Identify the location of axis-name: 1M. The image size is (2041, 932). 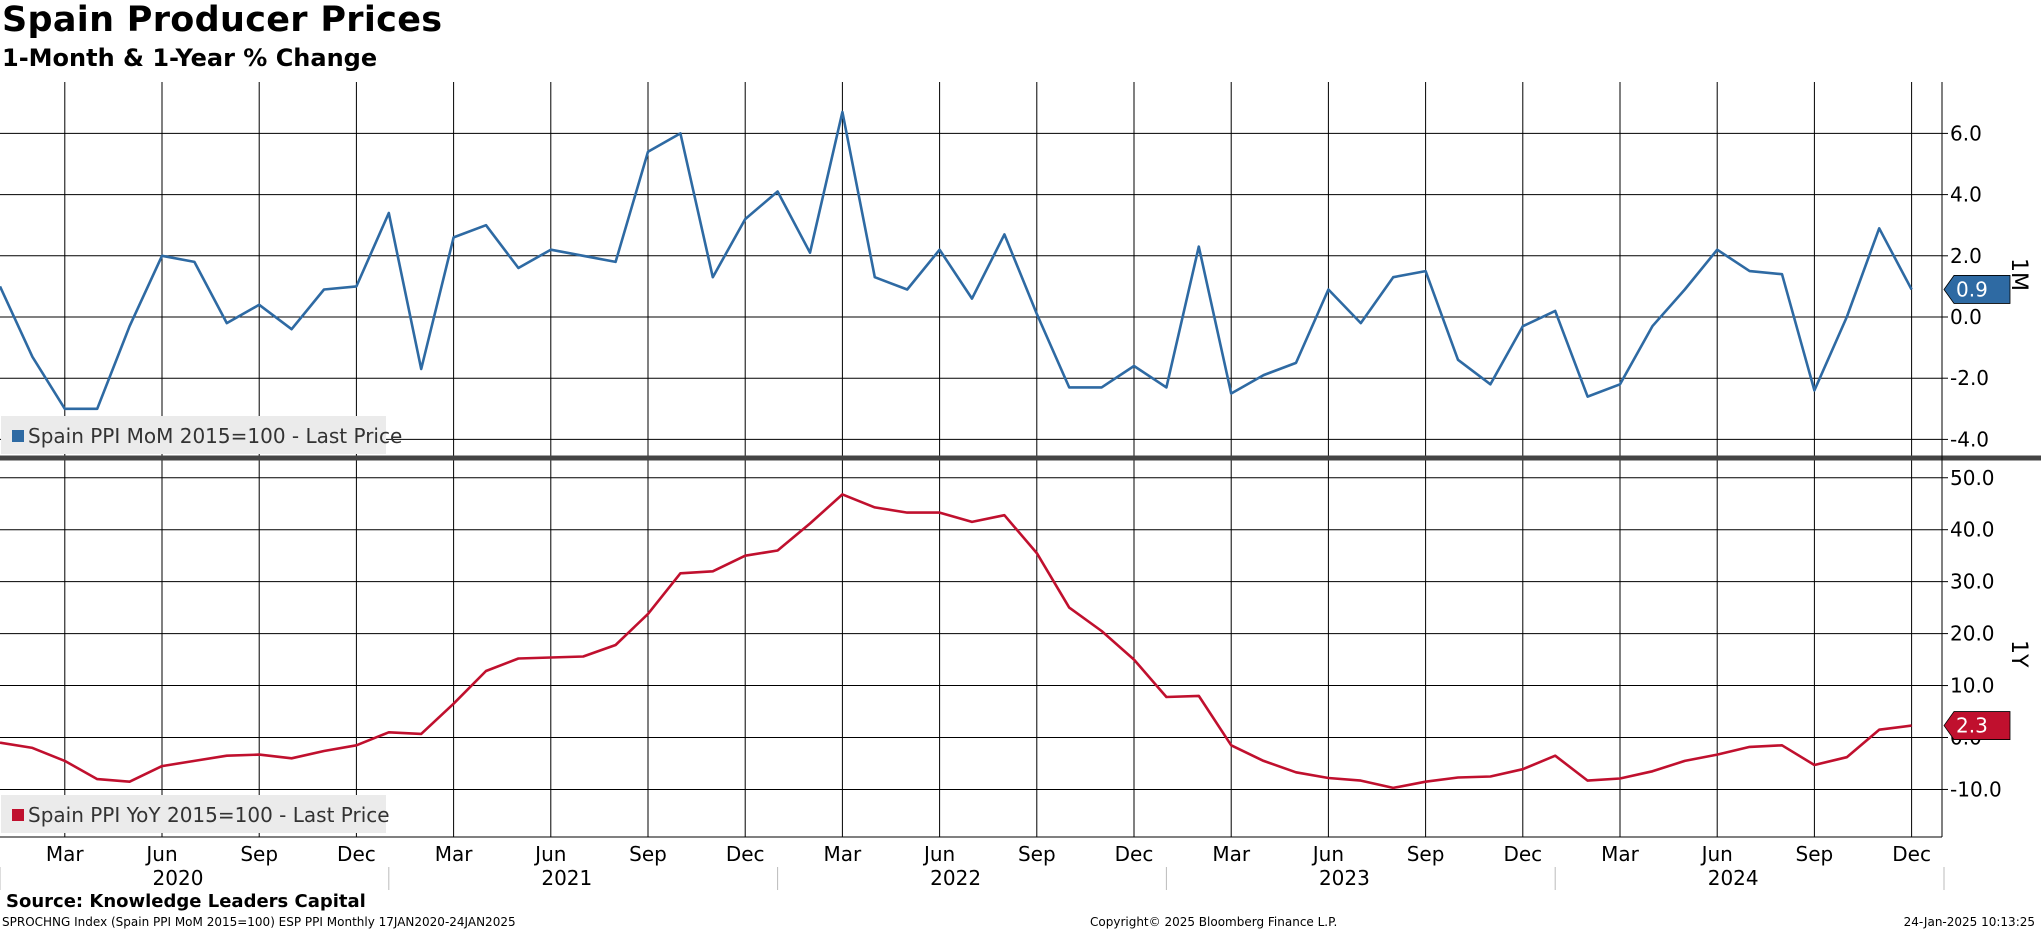
(2018, 274).